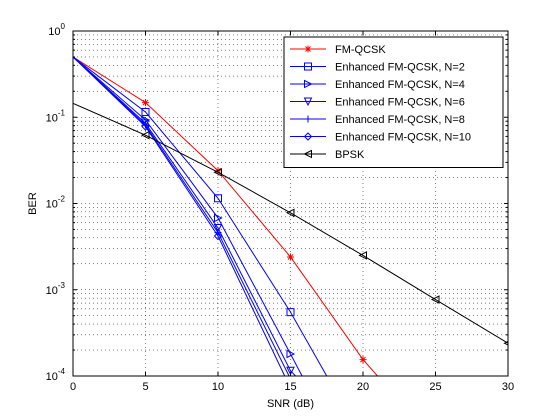 Image resolution: width=560 pixels, height=420 pixels. What do you see at coordinates (363, 387) in the screenshot?
I see `x-tick-label: 20` at bounding box center [363, 387].